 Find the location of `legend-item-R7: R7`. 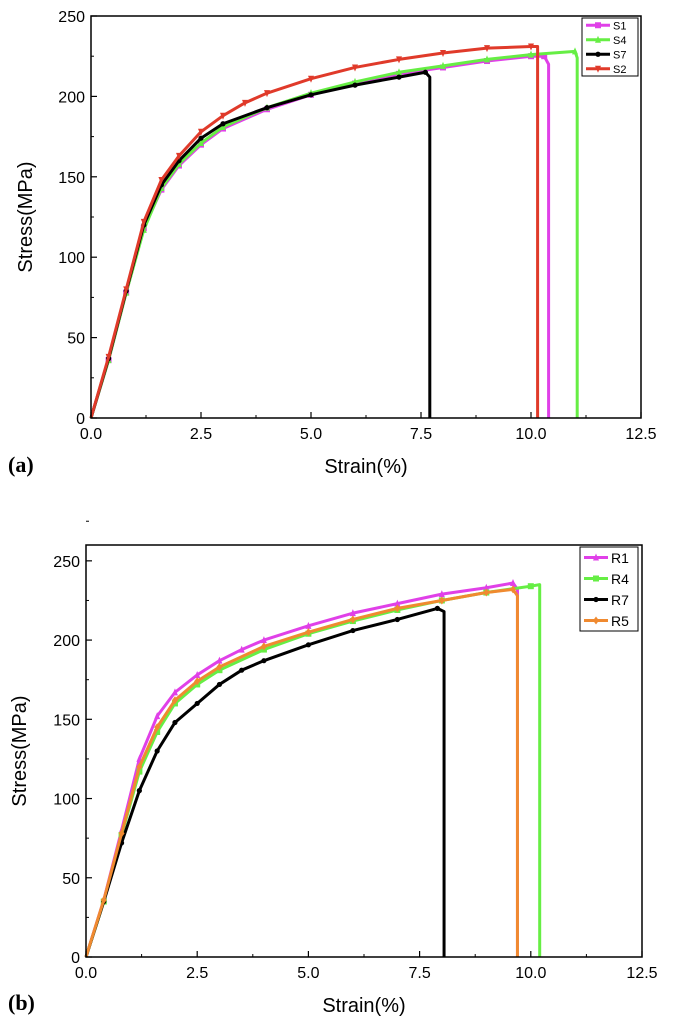

legend-item-R7: R7 is located at coordinates (606, 600).